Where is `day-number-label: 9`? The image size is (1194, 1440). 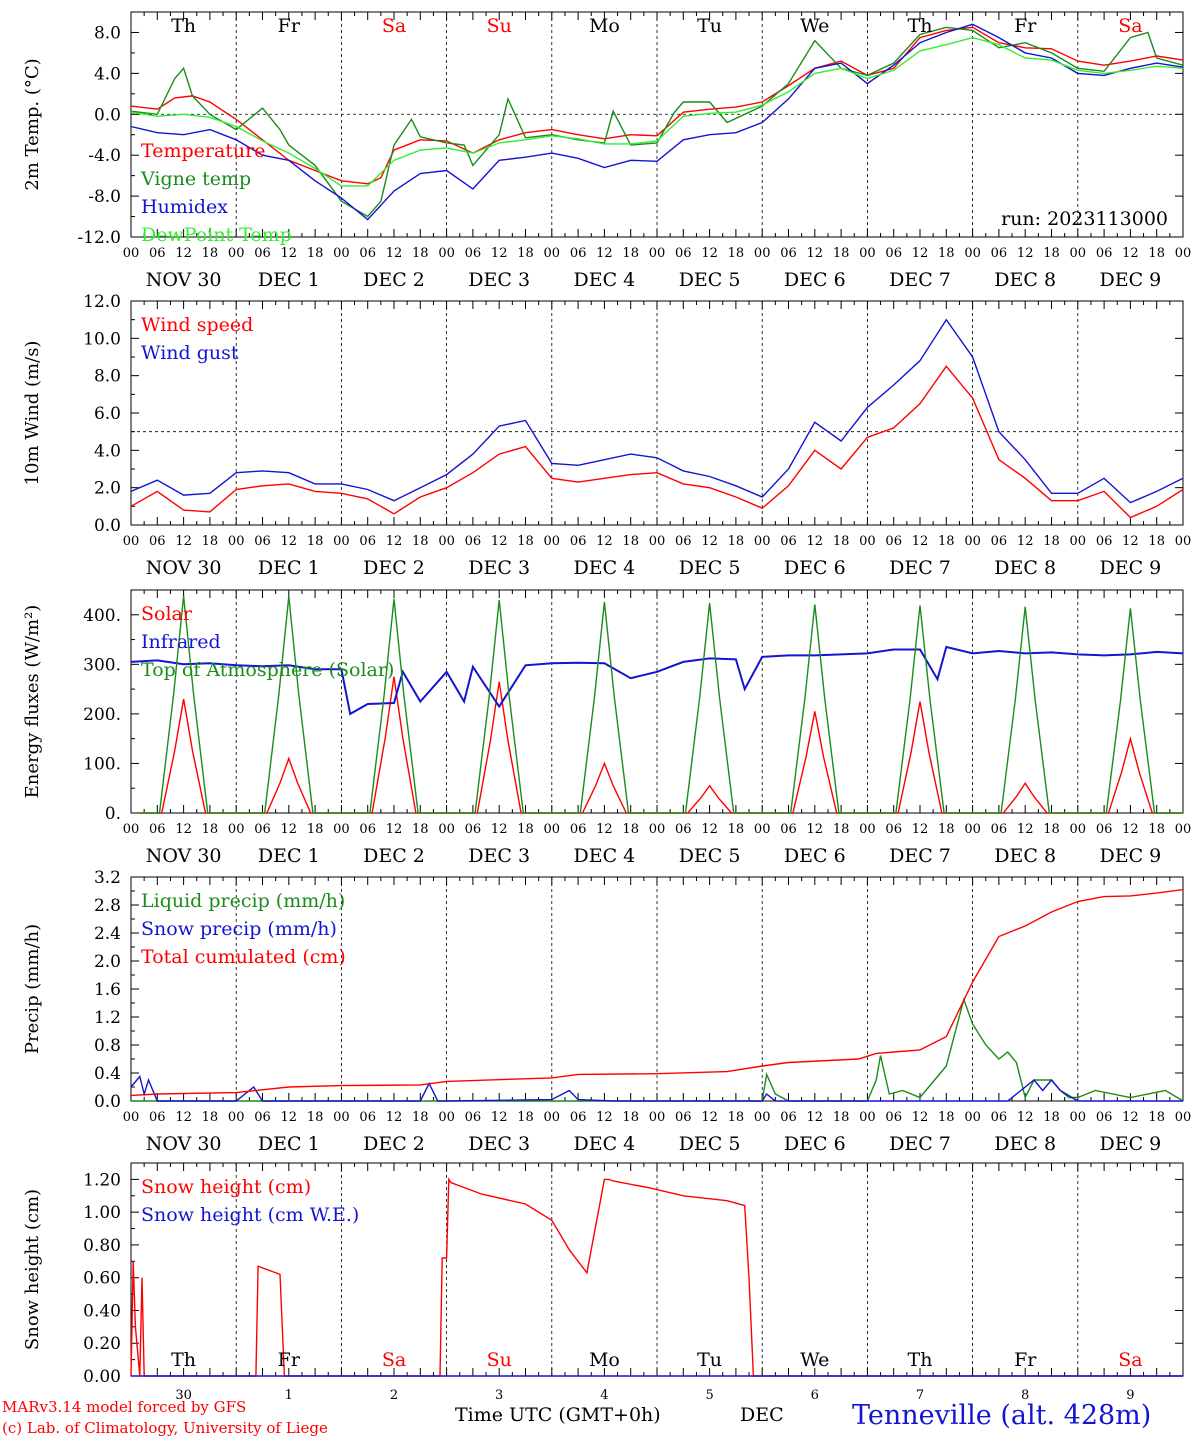 day-number-label: 9 is located at coordinates (1130, 1395).